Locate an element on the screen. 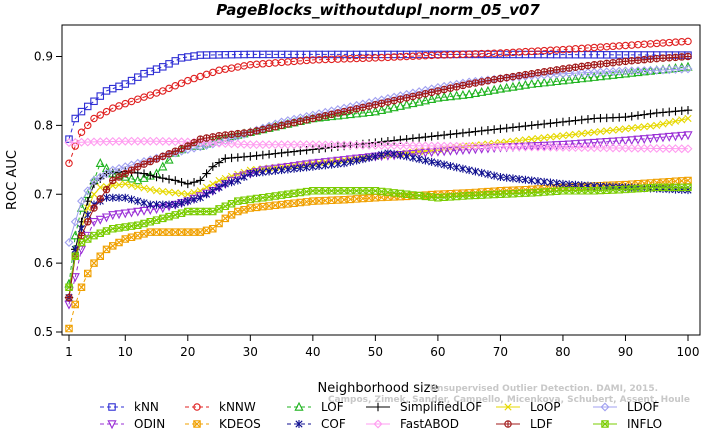  legend-item-kdeos: KDEOS is located at coordinates (223, 424).